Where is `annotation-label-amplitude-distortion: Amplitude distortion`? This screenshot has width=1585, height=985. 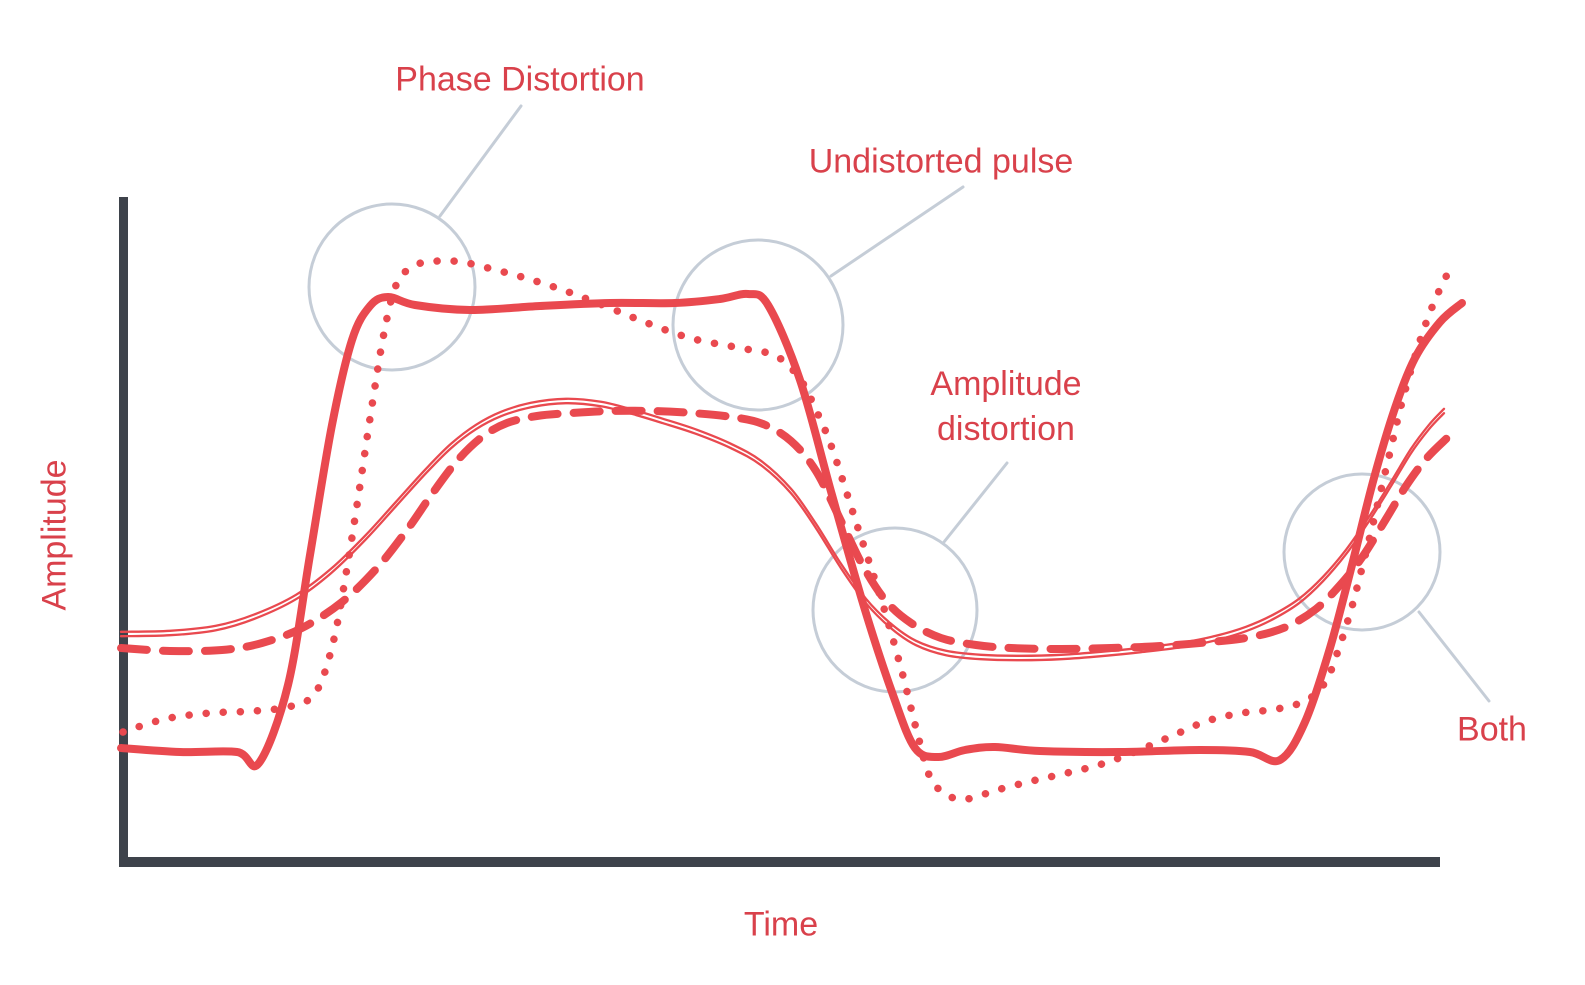
annotation-label-amplitude-distortion: Amplitude distortion is located at coordinates (1006, 406).